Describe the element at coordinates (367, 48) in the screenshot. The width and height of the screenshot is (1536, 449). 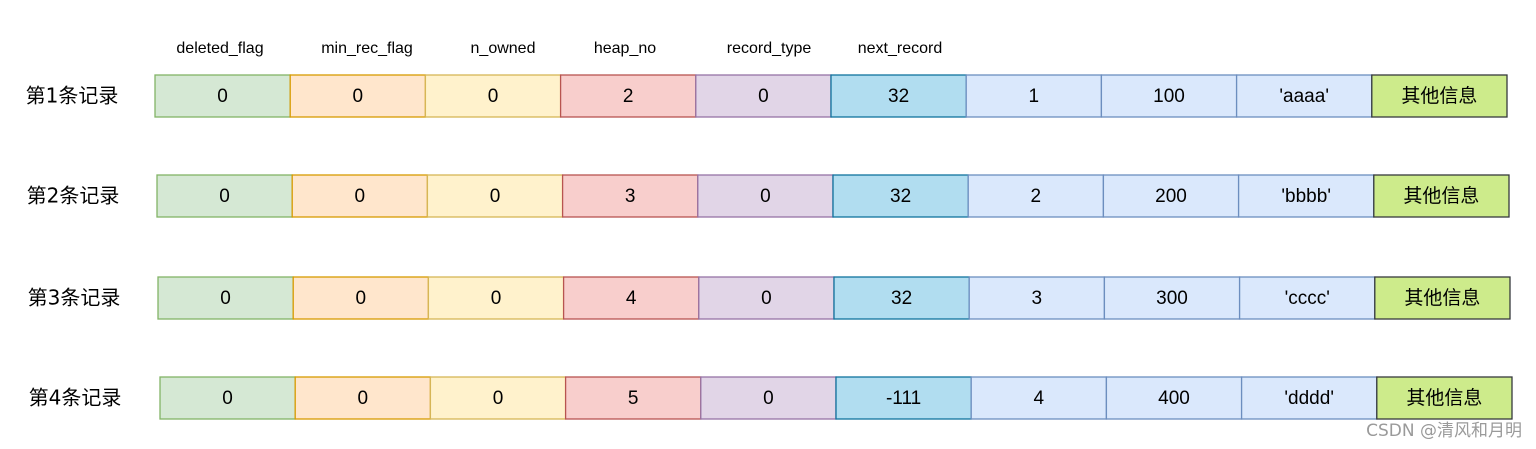
I see `column-header: min_rec_flag` at that location.